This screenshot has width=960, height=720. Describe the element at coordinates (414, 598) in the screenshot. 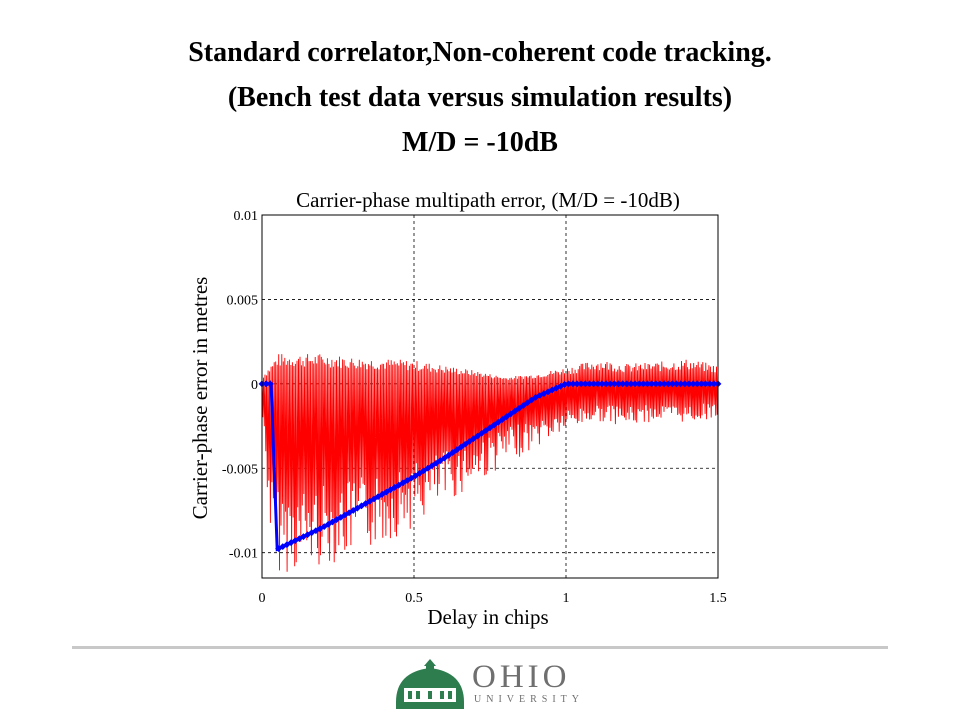

I see `x-tick-label: 0.5` at that location.